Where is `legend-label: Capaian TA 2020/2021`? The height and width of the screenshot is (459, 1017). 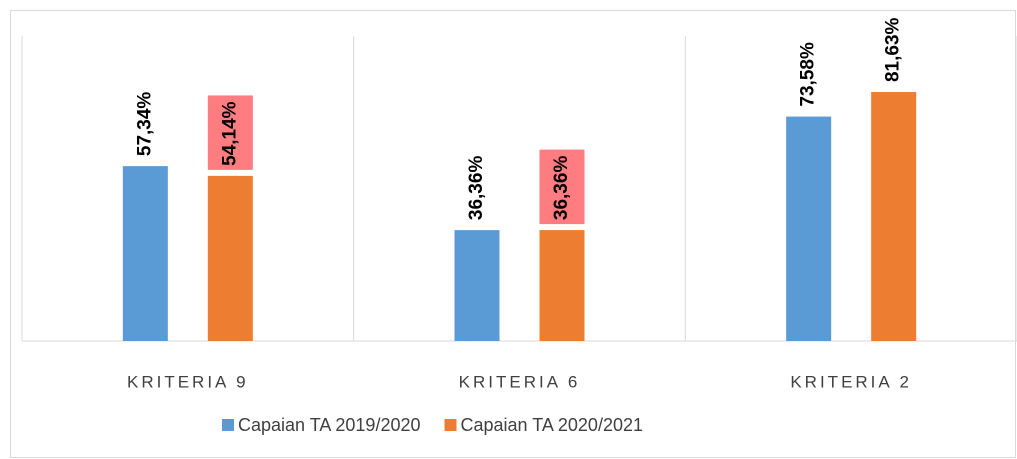 legend-label: Capaian TA 2020/2021 is located at coordinates (552, 425).